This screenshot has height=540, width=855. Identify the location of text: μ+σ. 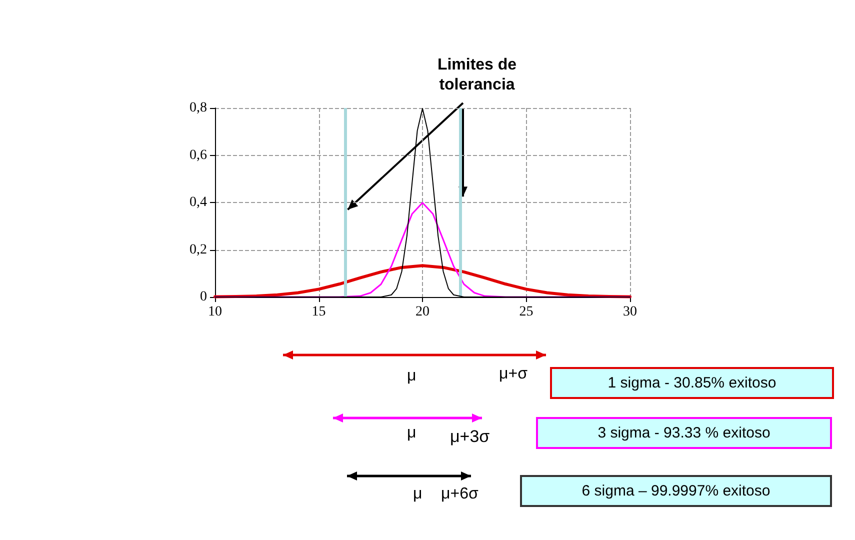
(513, 374).